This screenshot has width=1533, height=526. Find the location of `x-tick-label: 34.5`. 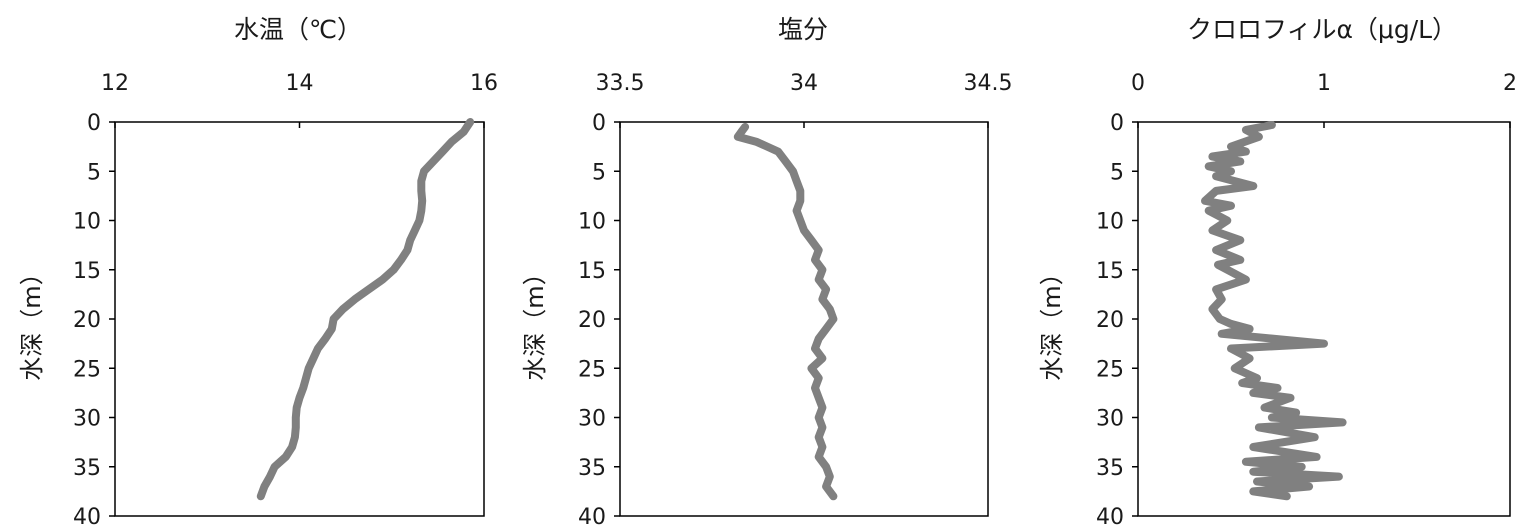

x-tick-label: 34.5 is located at coordinates (988, 83).